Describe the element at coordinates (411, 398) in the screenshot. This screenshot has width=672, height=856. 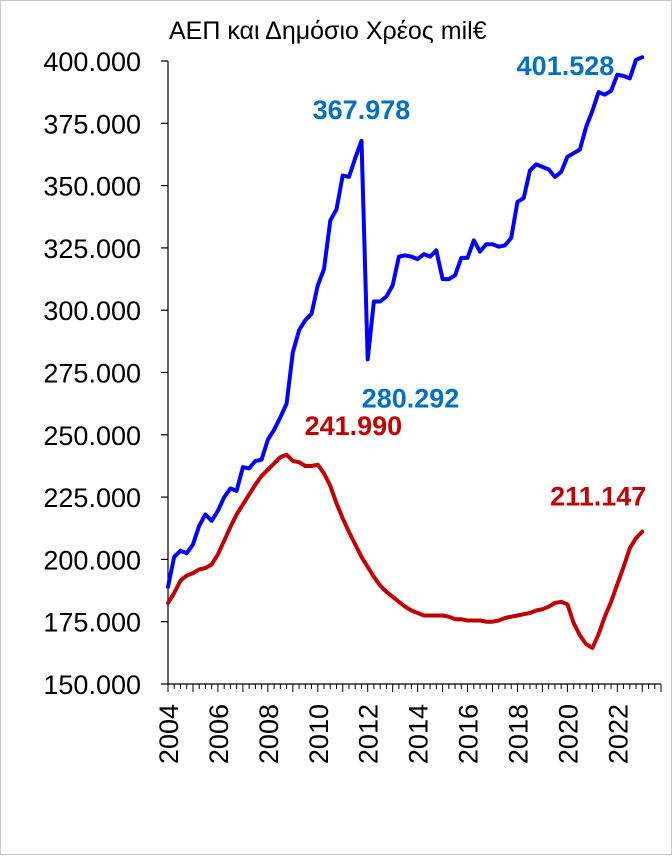
I see `data-label: 280.292` at that location.